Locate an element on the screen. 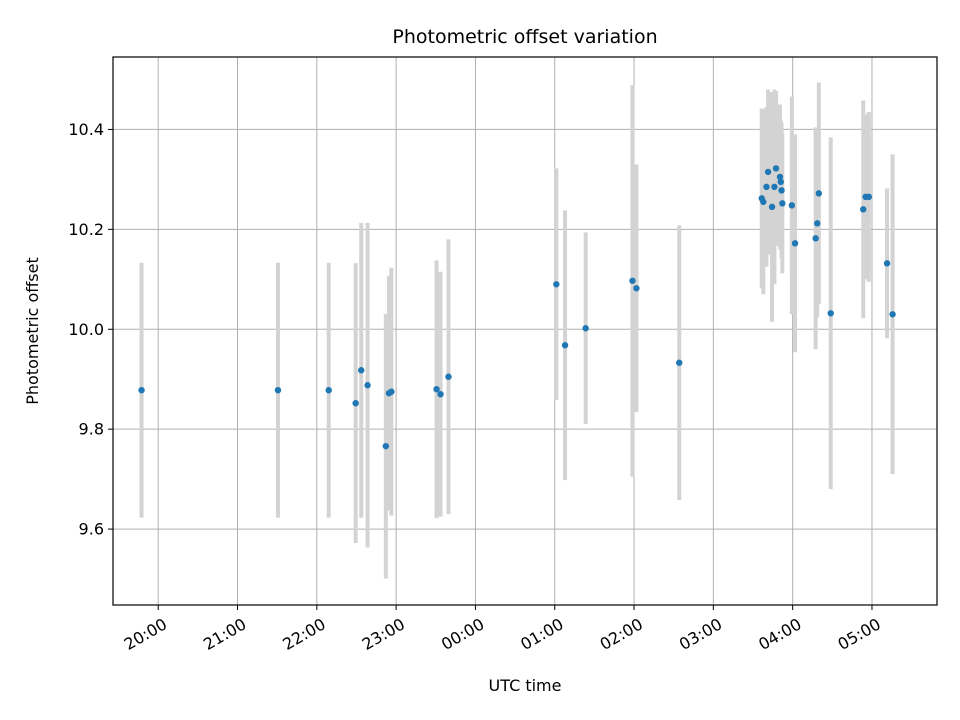 Image resolution: width=960 pixels, height=720 pixels. y-axis-title: Photometric offset is located at coordinates (32, 331).